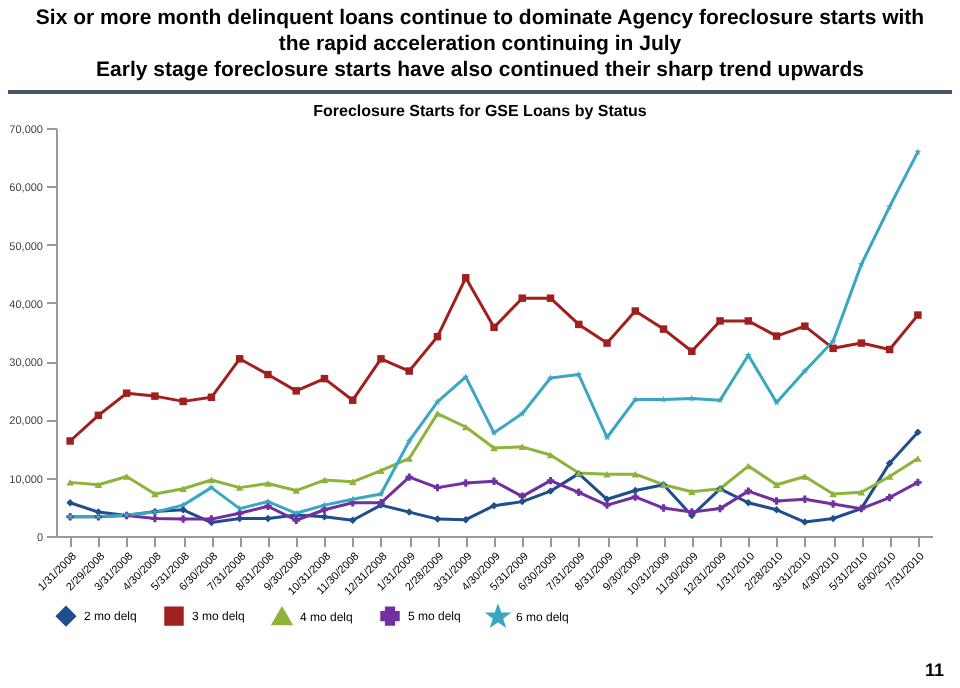 Image resolution: width=960 pixels, height=688 pixels. What do you see at coordinates (934, 670) in the screenshot?
I see `text: 11` at bounding box center [934, 670].